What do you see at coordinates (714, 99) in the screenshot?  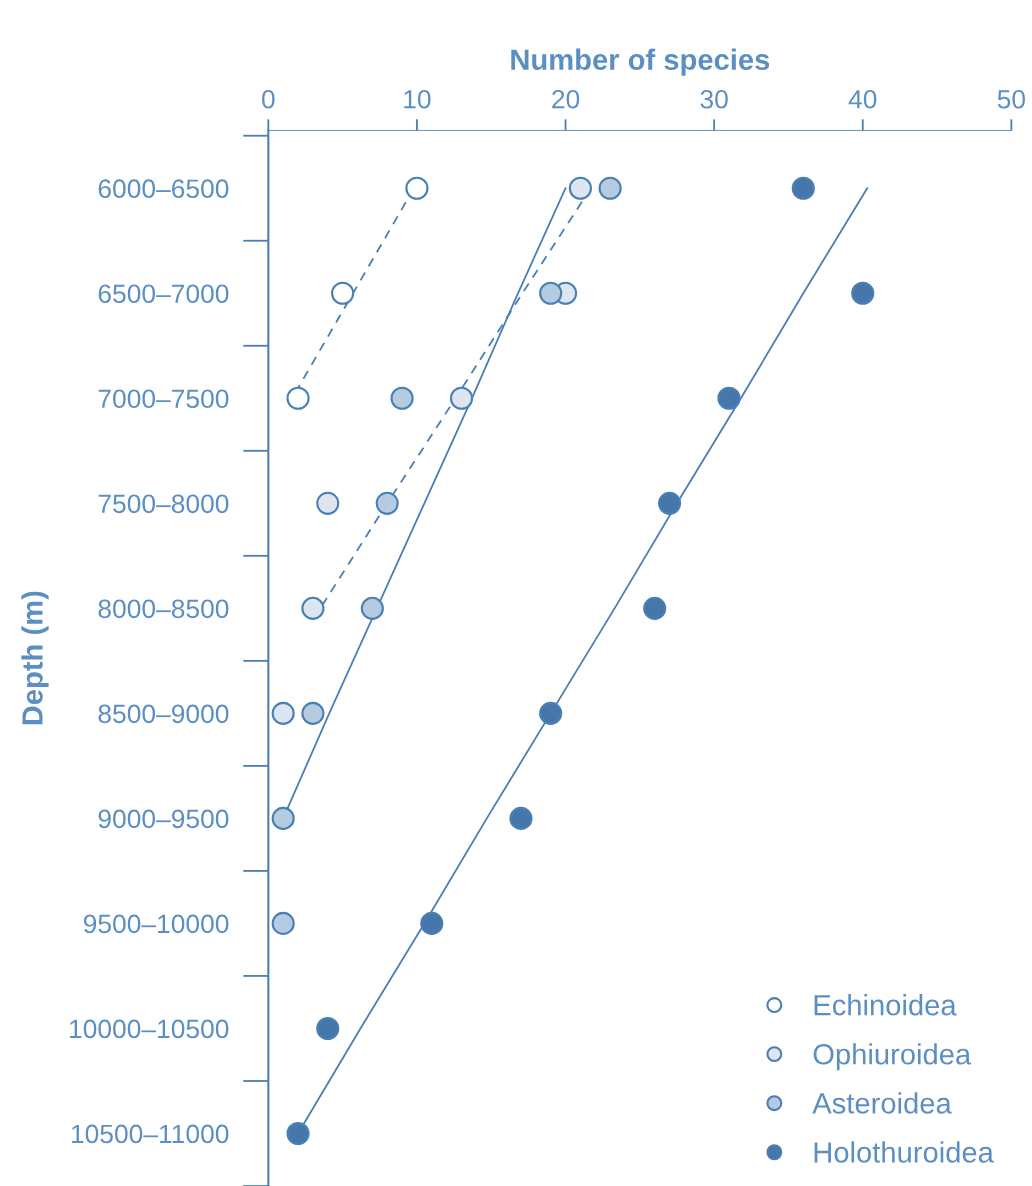 I see `x-tick-label: 30` at bounding box center [714, 99].